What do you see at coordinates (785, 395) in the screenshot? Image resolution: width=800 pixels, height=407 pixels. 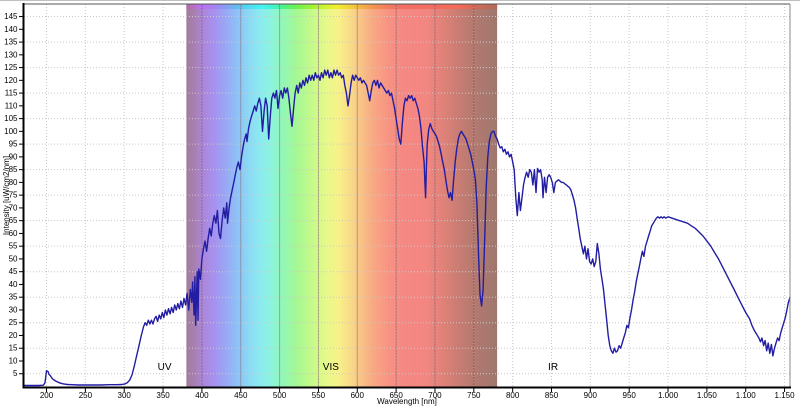 I see `x-tick-label: 1.150` at bounding box center [785, 395].